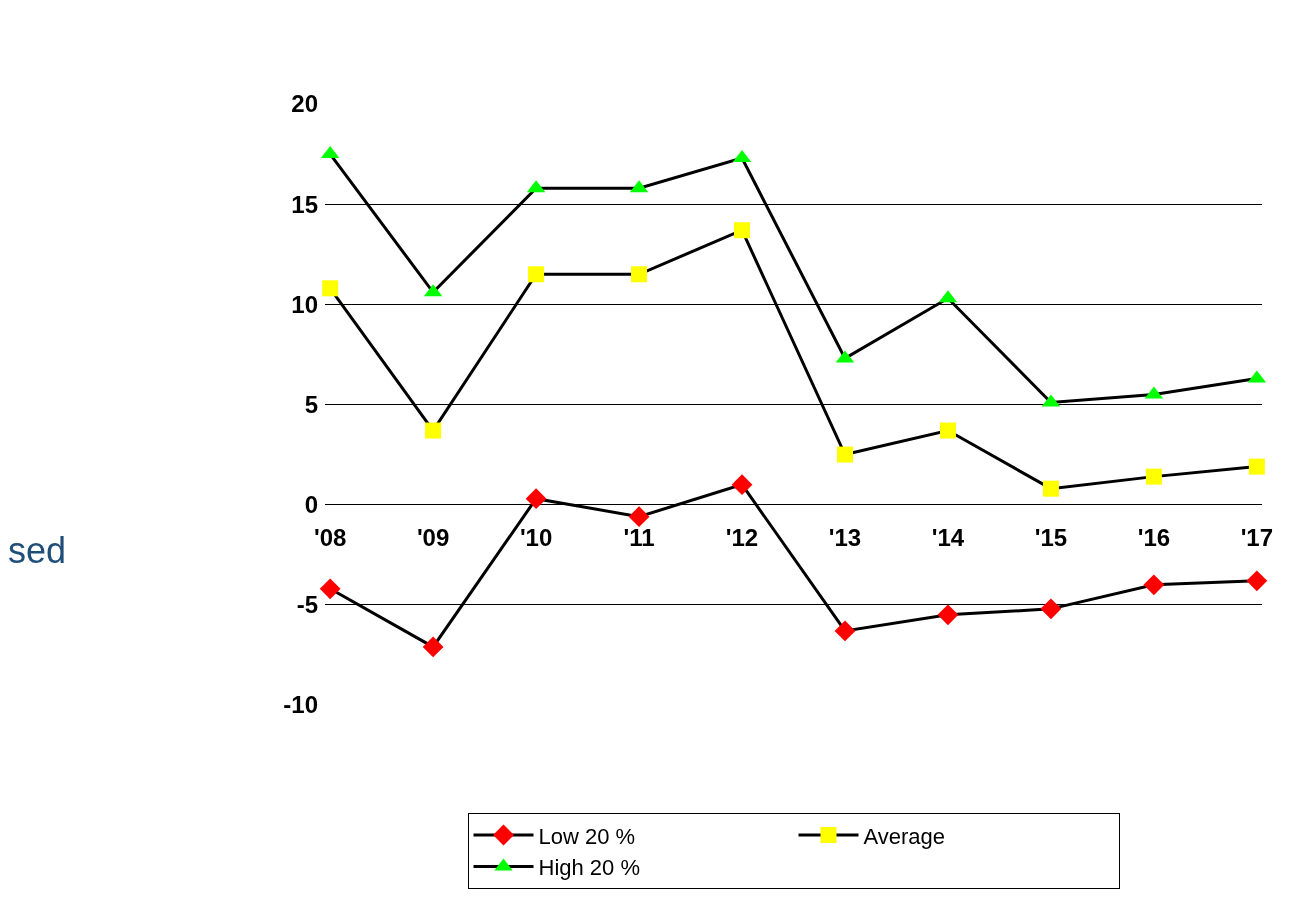  What do you see at coordinates (587, 836) in the screenshot?
I see `legend-label: Low 20 %` at bounding box center [587, 836].